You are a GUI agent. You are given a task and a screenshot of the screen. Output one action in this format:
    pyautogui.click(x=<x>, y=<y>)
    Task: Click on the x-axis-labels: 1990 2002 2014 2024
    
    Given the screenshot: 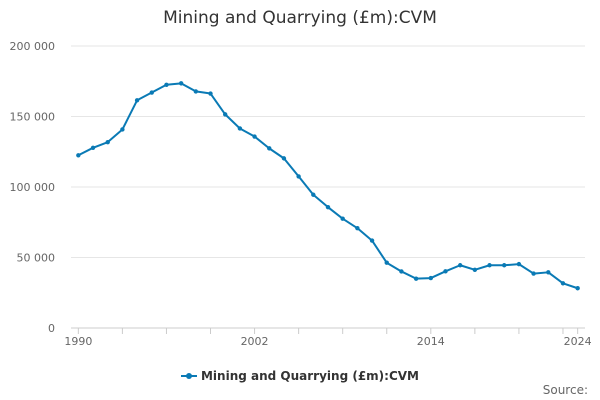 What is the action you would take?
    pyautogui.click(x=327, y=341)
    